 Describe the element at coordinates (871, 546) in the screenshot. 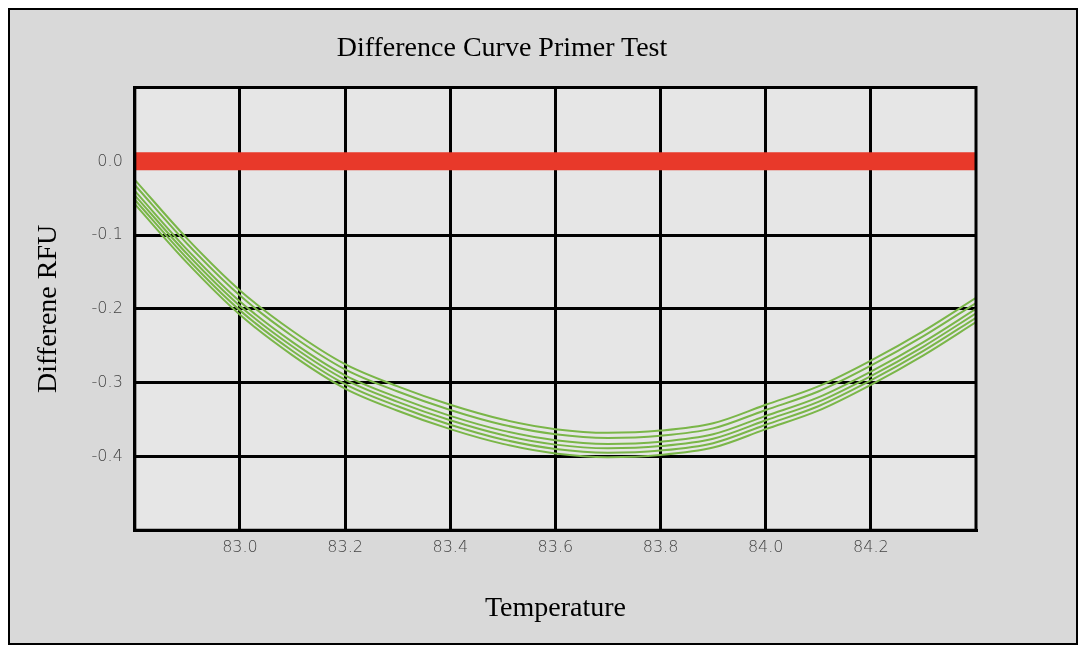

I see `x-tick-label: 84.2` at that location.